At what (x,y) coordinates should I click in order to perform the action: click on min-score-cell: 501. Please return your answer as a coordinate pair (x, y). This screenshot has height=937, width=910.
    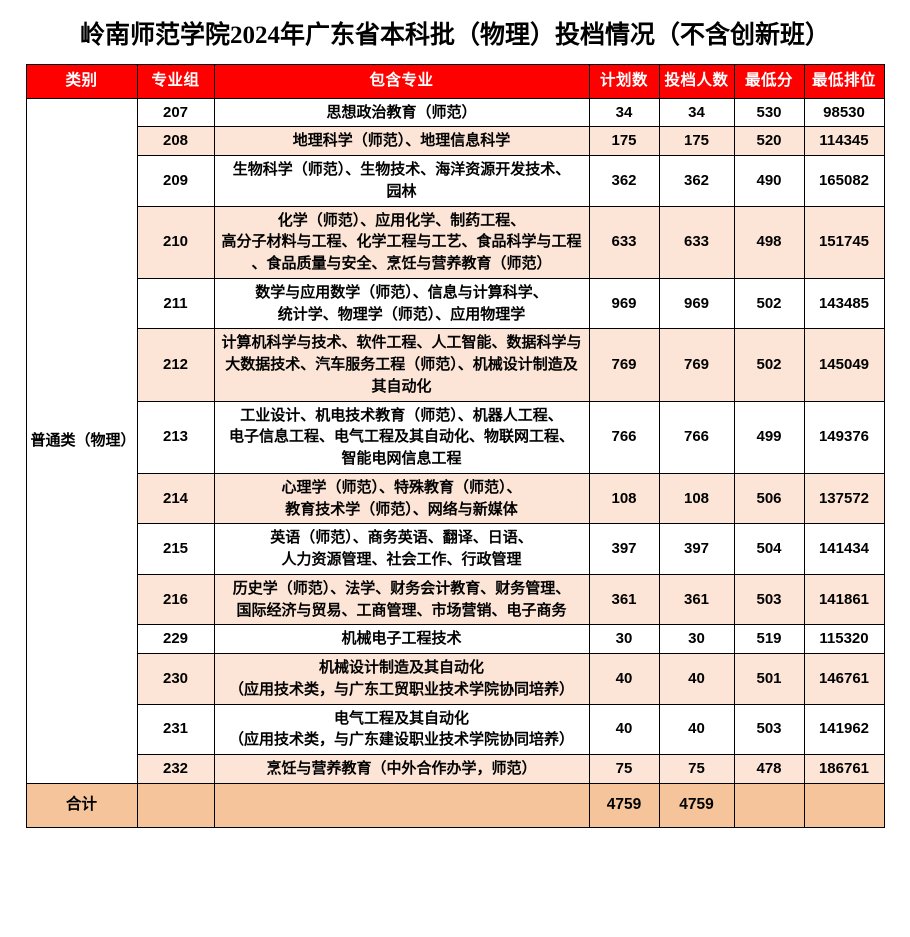
    Looking at the image, I should click on (769, 679).